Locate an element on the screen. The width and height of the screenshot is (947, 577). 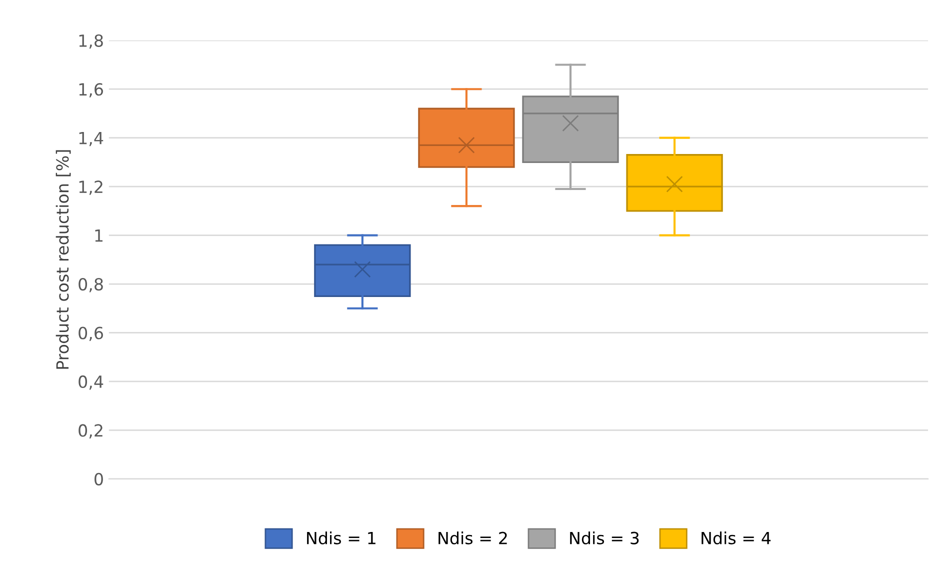
legend-label: Ndis = 3 is located at coordinates (604, 537).